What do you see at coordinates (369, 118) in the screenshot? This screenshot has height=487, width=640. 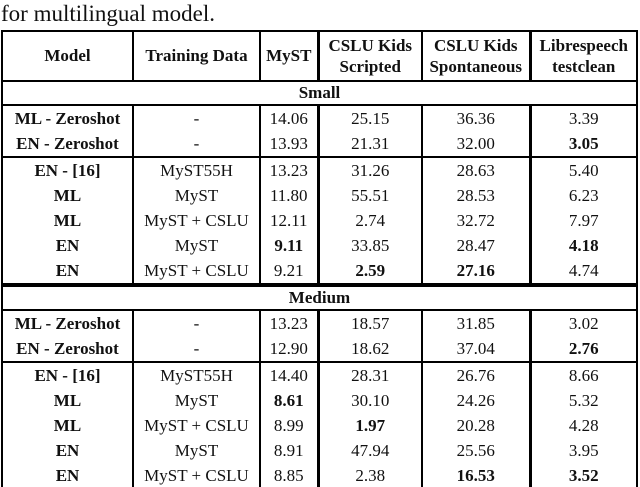 I see `cell-cslu-scripted: 25.15` at bounding box center [369, 118].